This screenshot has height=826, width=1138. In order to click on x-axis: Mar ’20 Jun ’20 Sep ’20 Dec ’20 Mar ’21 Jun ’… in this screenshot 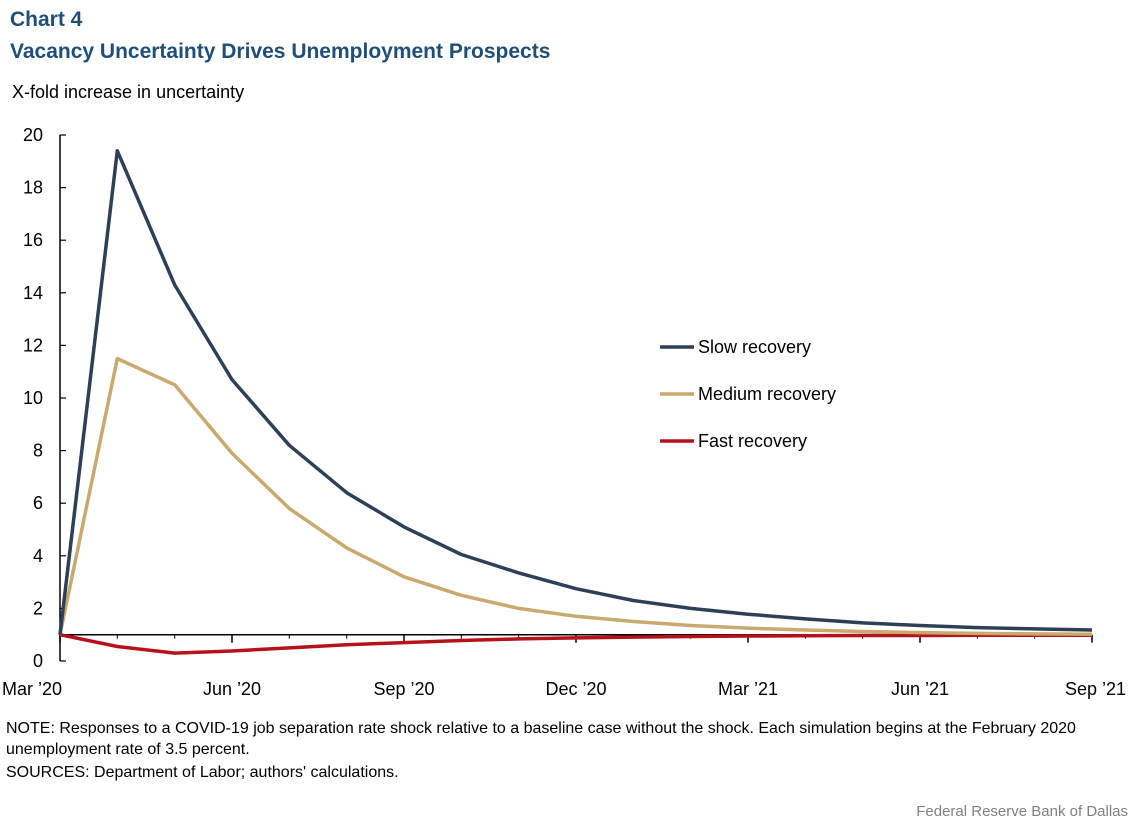, I will do `click(564, 666)`.